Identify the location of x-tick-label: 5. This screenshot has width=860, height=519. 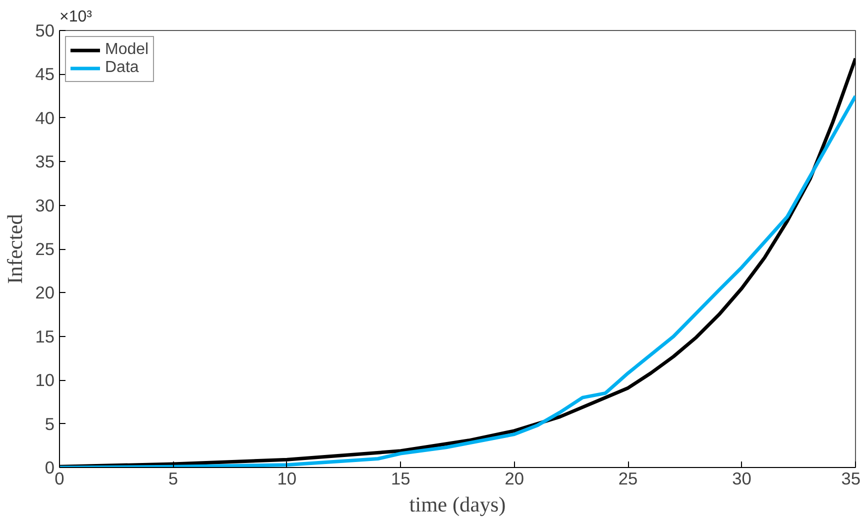
(173, 478).